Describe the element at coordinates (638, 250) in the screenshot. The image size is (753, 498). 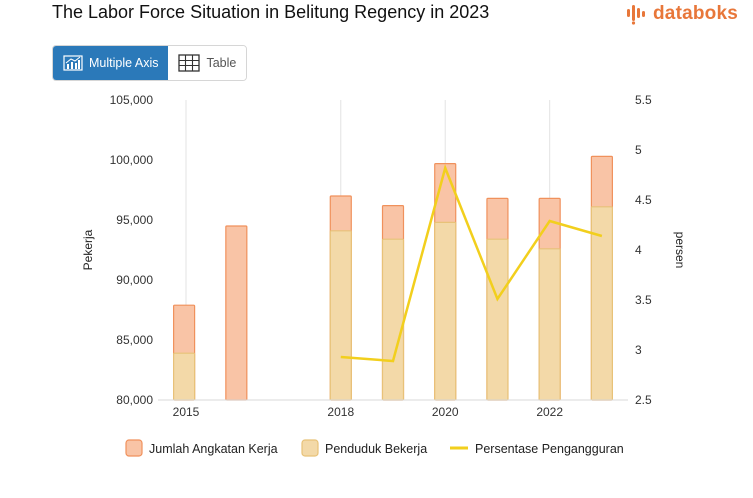
I see `y-right-tick-label: 4` at that location.